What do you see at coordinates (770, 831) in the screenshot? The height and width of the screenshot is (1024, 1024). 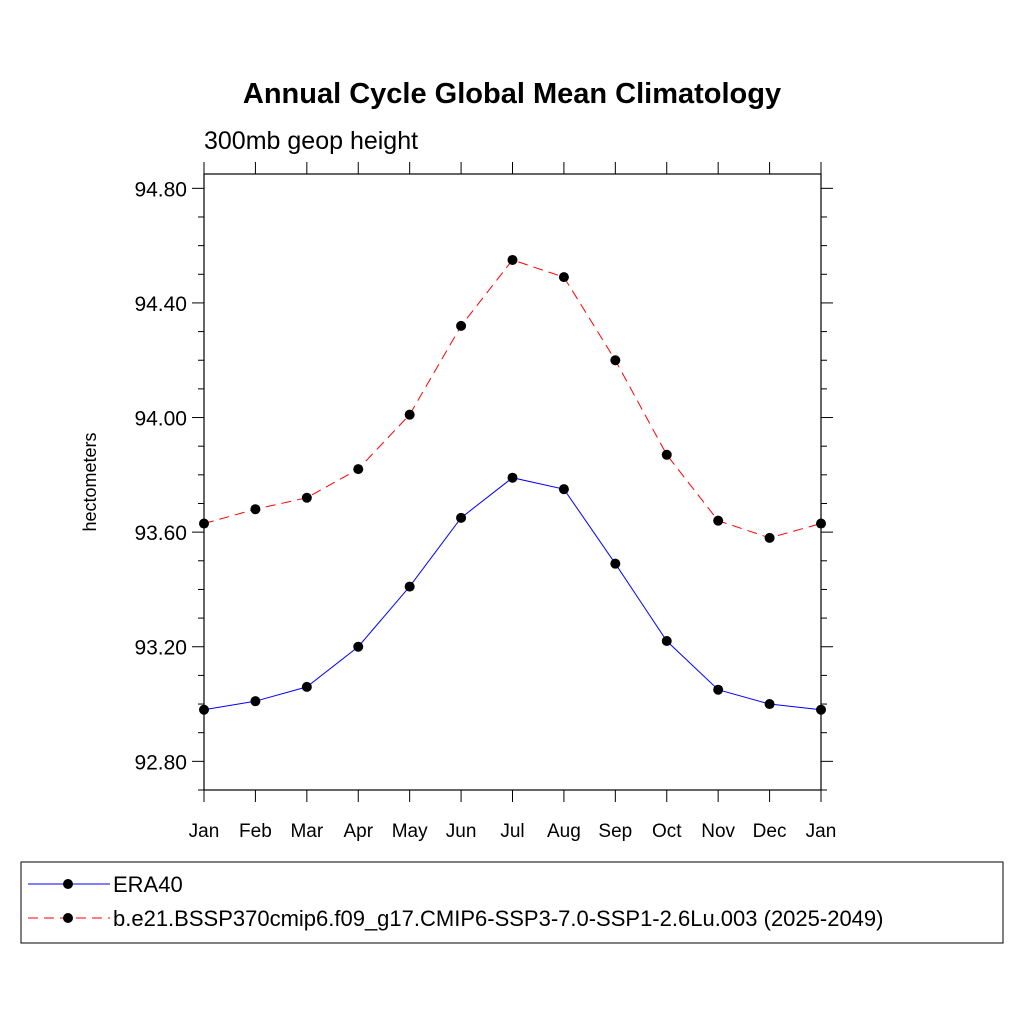 I see `x-tick-label: Dec` at bounding box center [770, 831].